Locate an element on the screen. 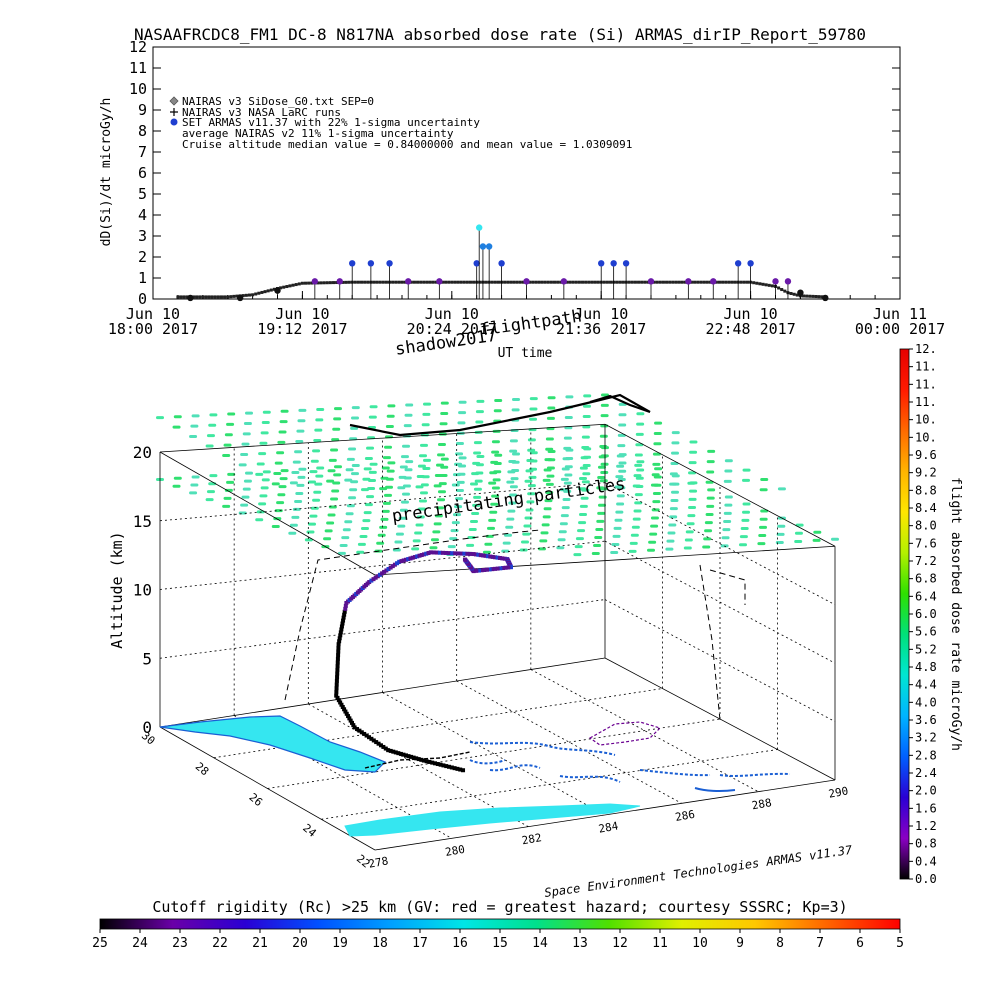 The height and width of the screenshot is (1000, 1000). rc-colorbar-tick-label: 17 is located at coordinates (420, 943).